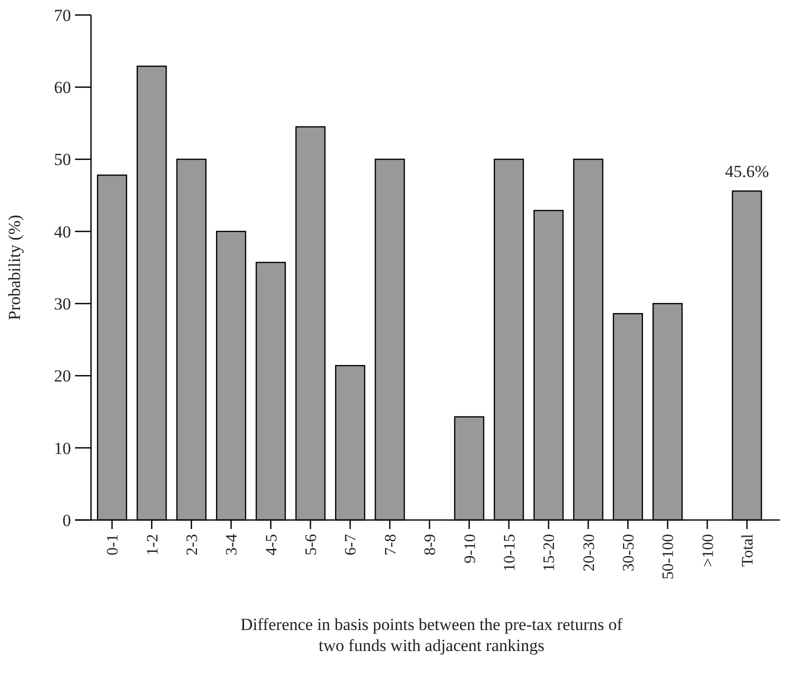  I want to click on x-tick-label: 8-9, so click(431, 545).